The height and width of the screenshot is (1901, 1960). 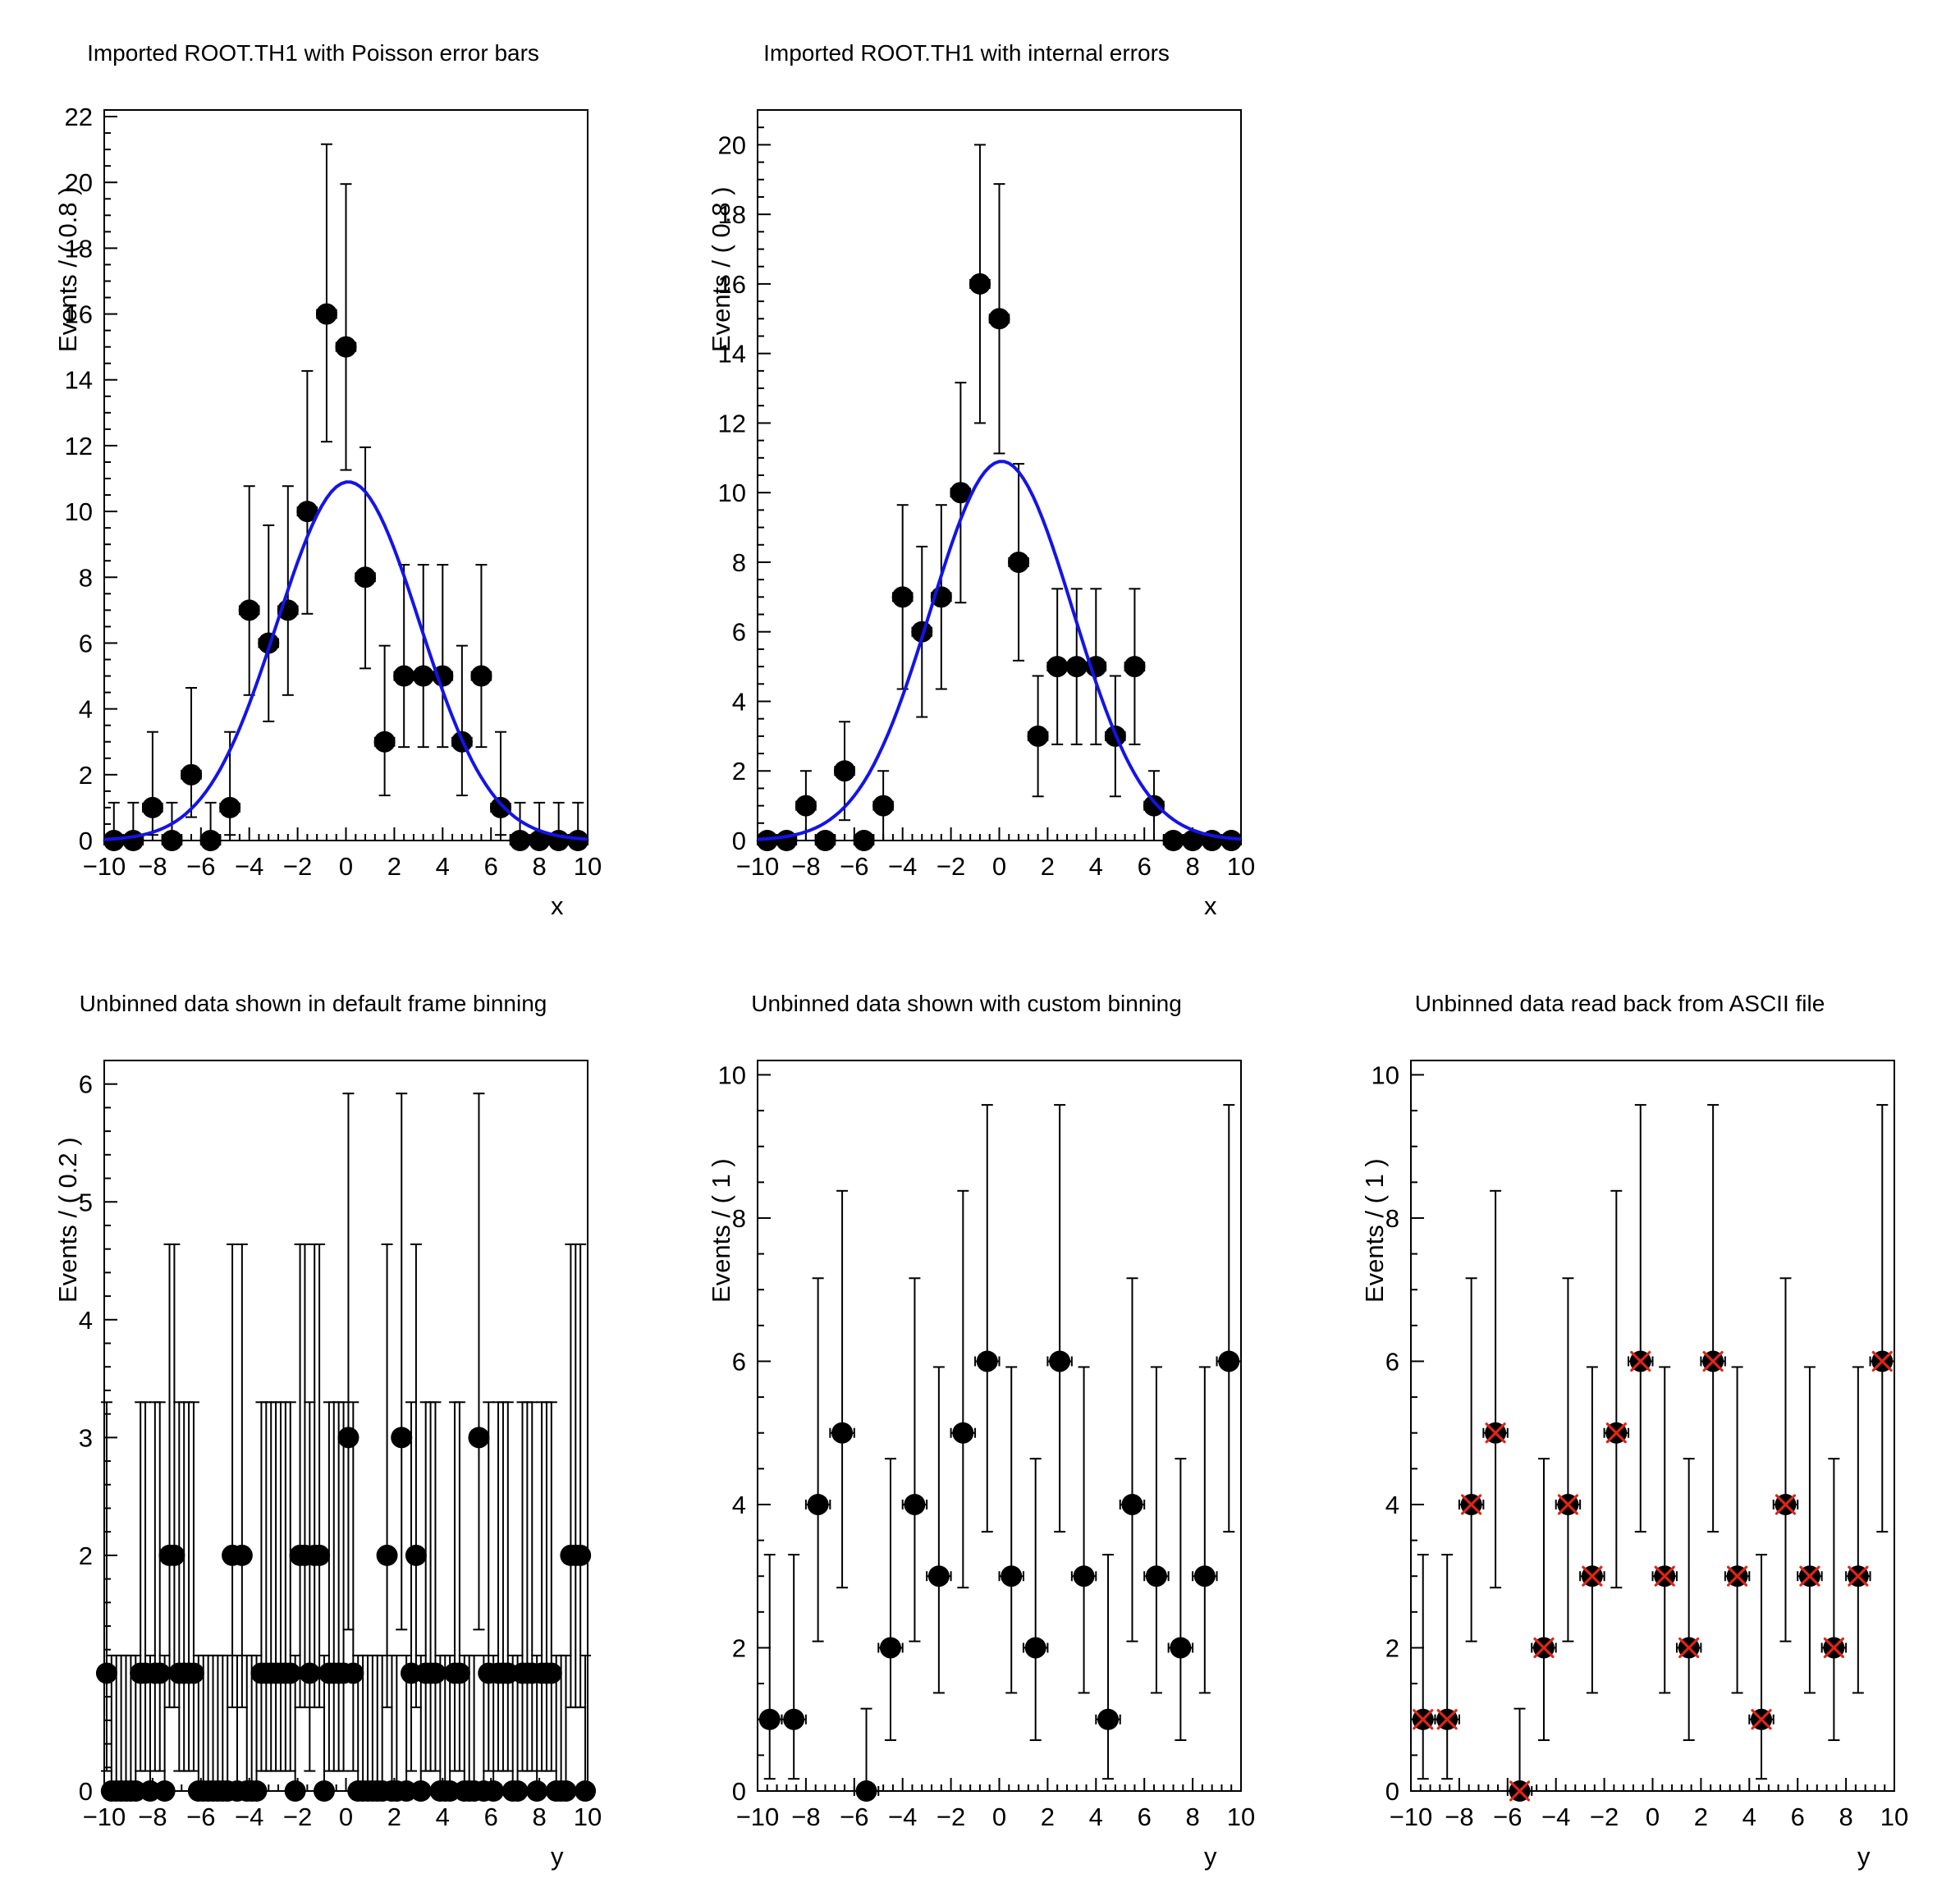 I want to click on plot-area-unbinned-custom: −10 −8 −6 −4 −2 0 2 4 6 8 10 0 2 4 6 8 10, so click(x=986, y=1445).